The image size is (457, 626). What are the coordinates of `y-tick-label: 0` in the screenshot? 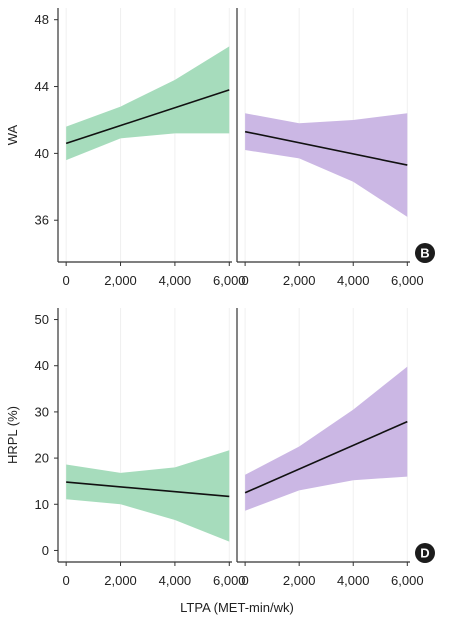 It's located at (45, 550).